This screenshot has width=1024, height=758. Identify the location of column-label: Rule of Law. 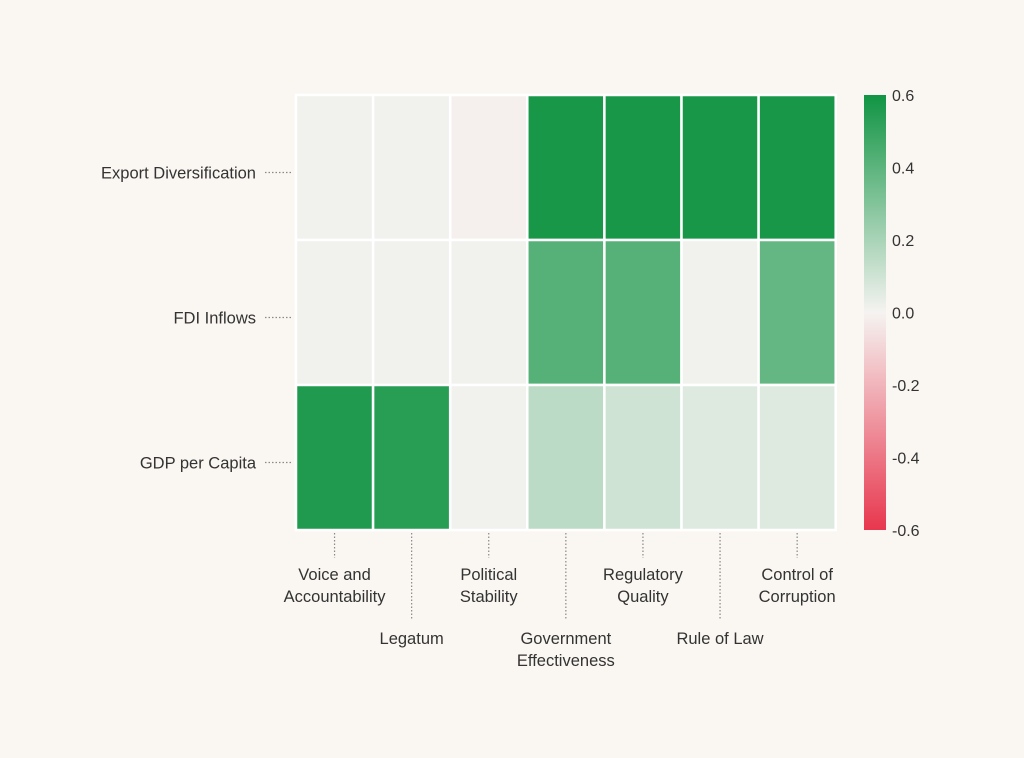
(719, 639).